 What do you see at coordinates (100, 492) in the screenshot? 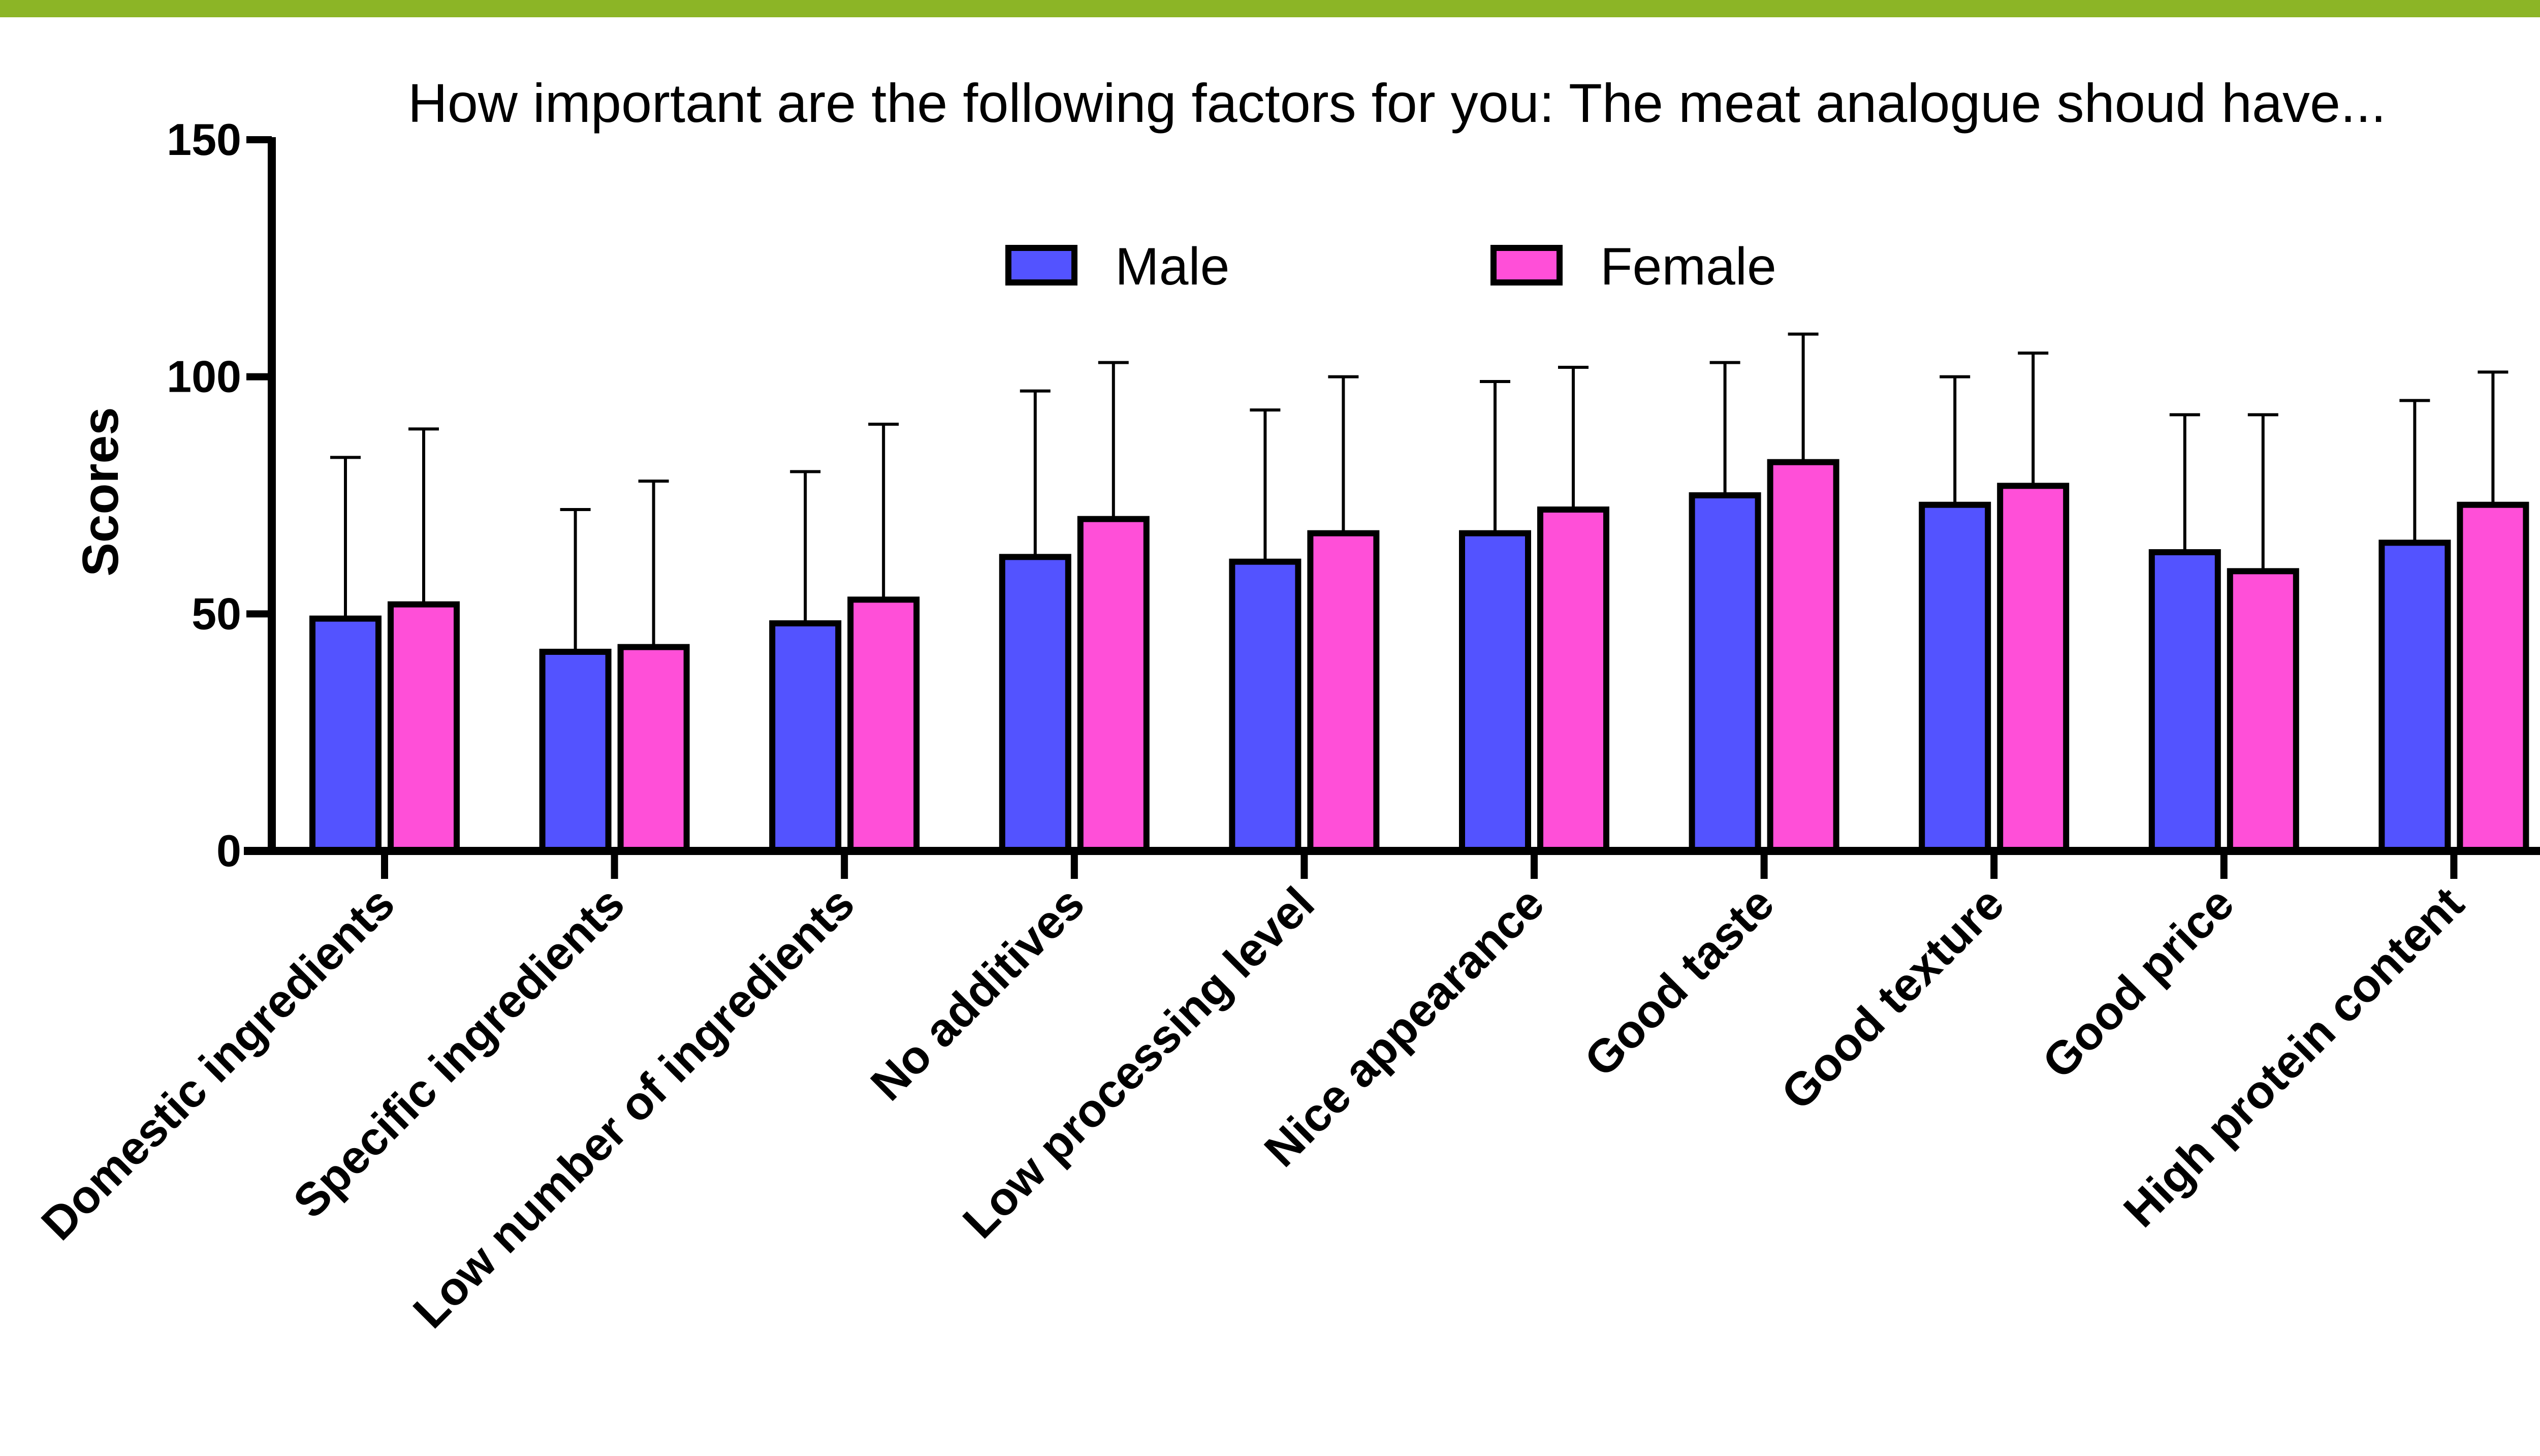
I see `y-axis-label: Scores` at bounding box center [100, 492].